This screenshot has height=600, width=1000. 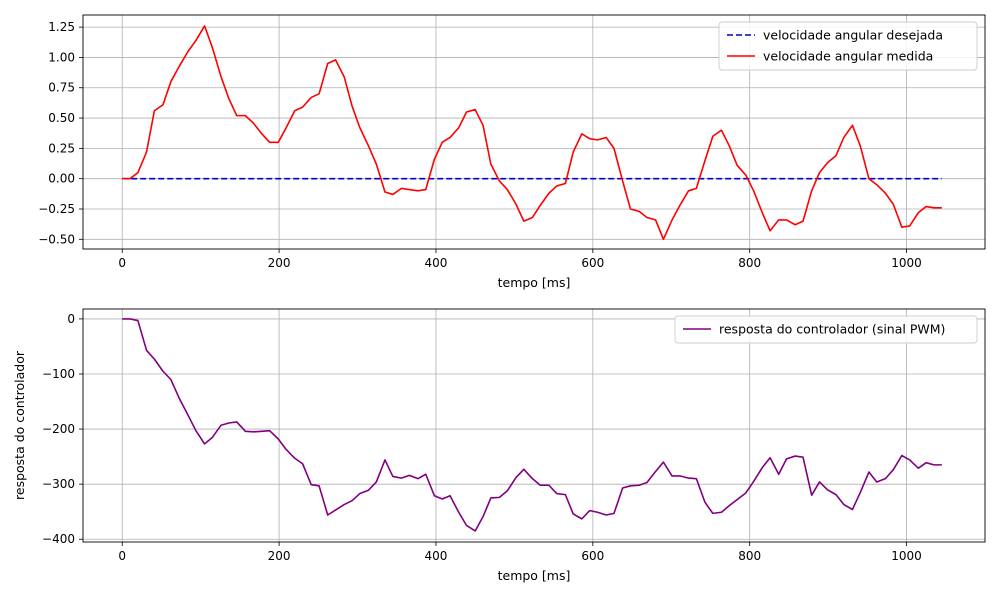 I want to click on y-tick-label: −400, so click(x=58, y=539).